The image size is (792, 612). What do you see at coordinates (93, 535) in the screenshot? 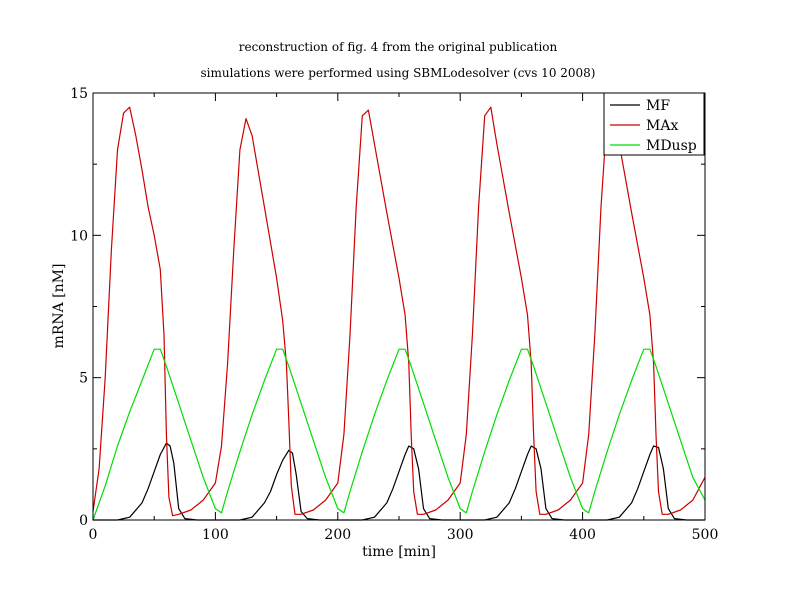
I see `x-tick-label: 0` at bounding box center [93, 535].